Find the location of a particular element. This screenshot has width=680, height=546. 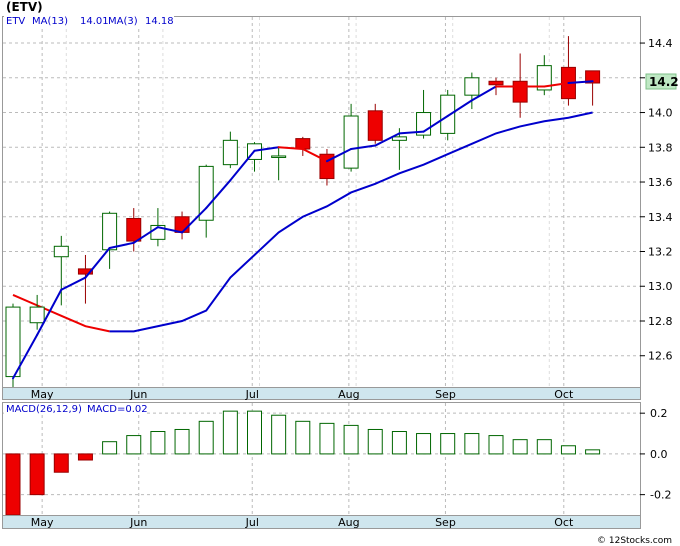

price-month-label: Sep is located at coordinates (445, 394).